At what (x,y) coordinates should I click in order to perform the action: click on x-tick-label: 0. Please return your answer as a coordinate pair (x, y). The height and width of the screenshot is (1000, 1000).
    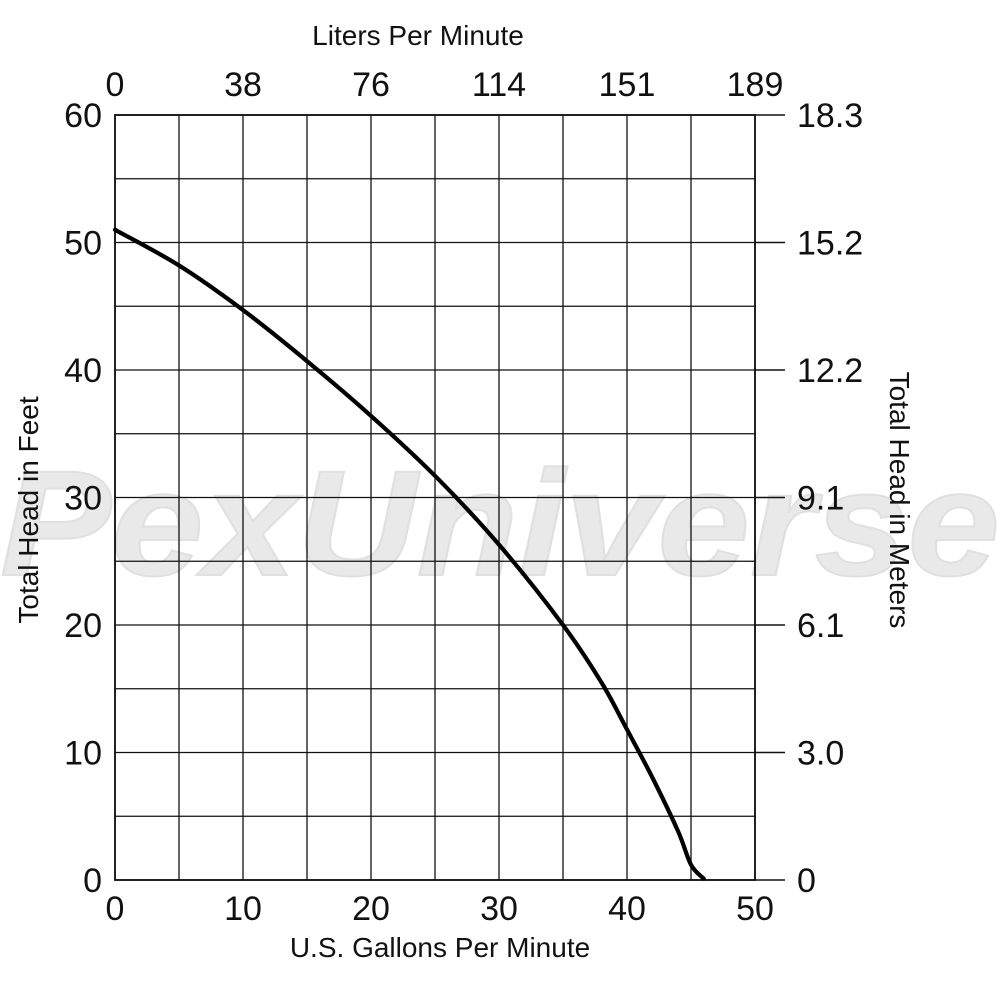
    Looking at the image, I should click on (115, 909).